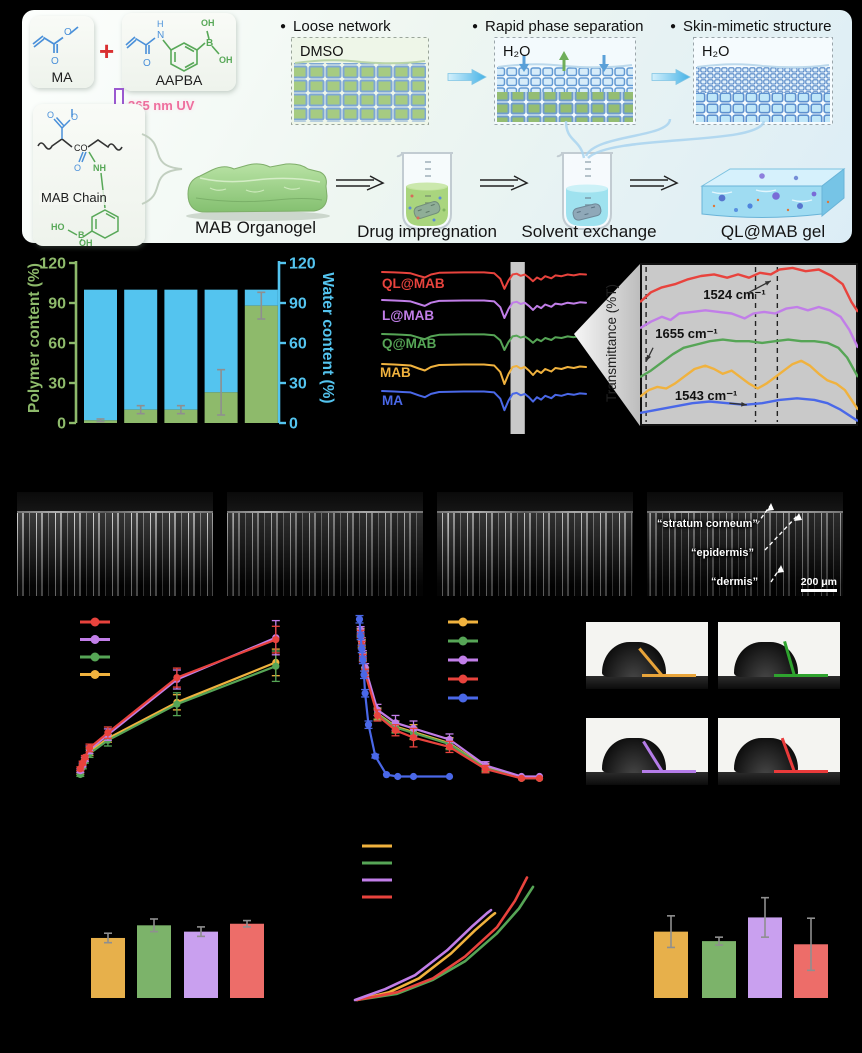 Image resolution: width=862 pixels, height=1053 pixels. Describe the element at coordinates (444, 923) in the screenshot. I see `curve-chart-middle` at that location.